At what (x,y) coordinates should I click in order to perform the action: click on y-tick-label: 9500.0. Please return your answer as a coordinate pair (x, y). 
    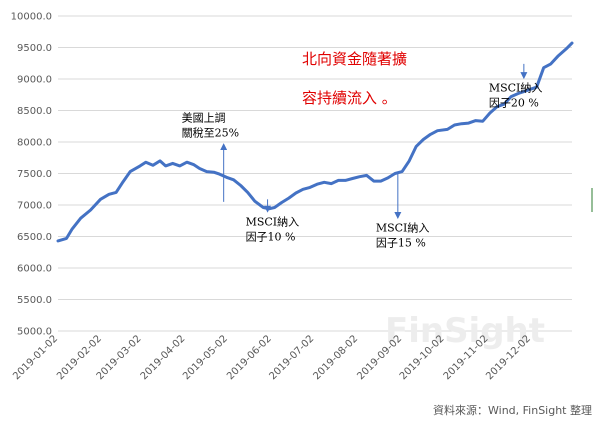
    Looking at the image, I should click on (34, 48).